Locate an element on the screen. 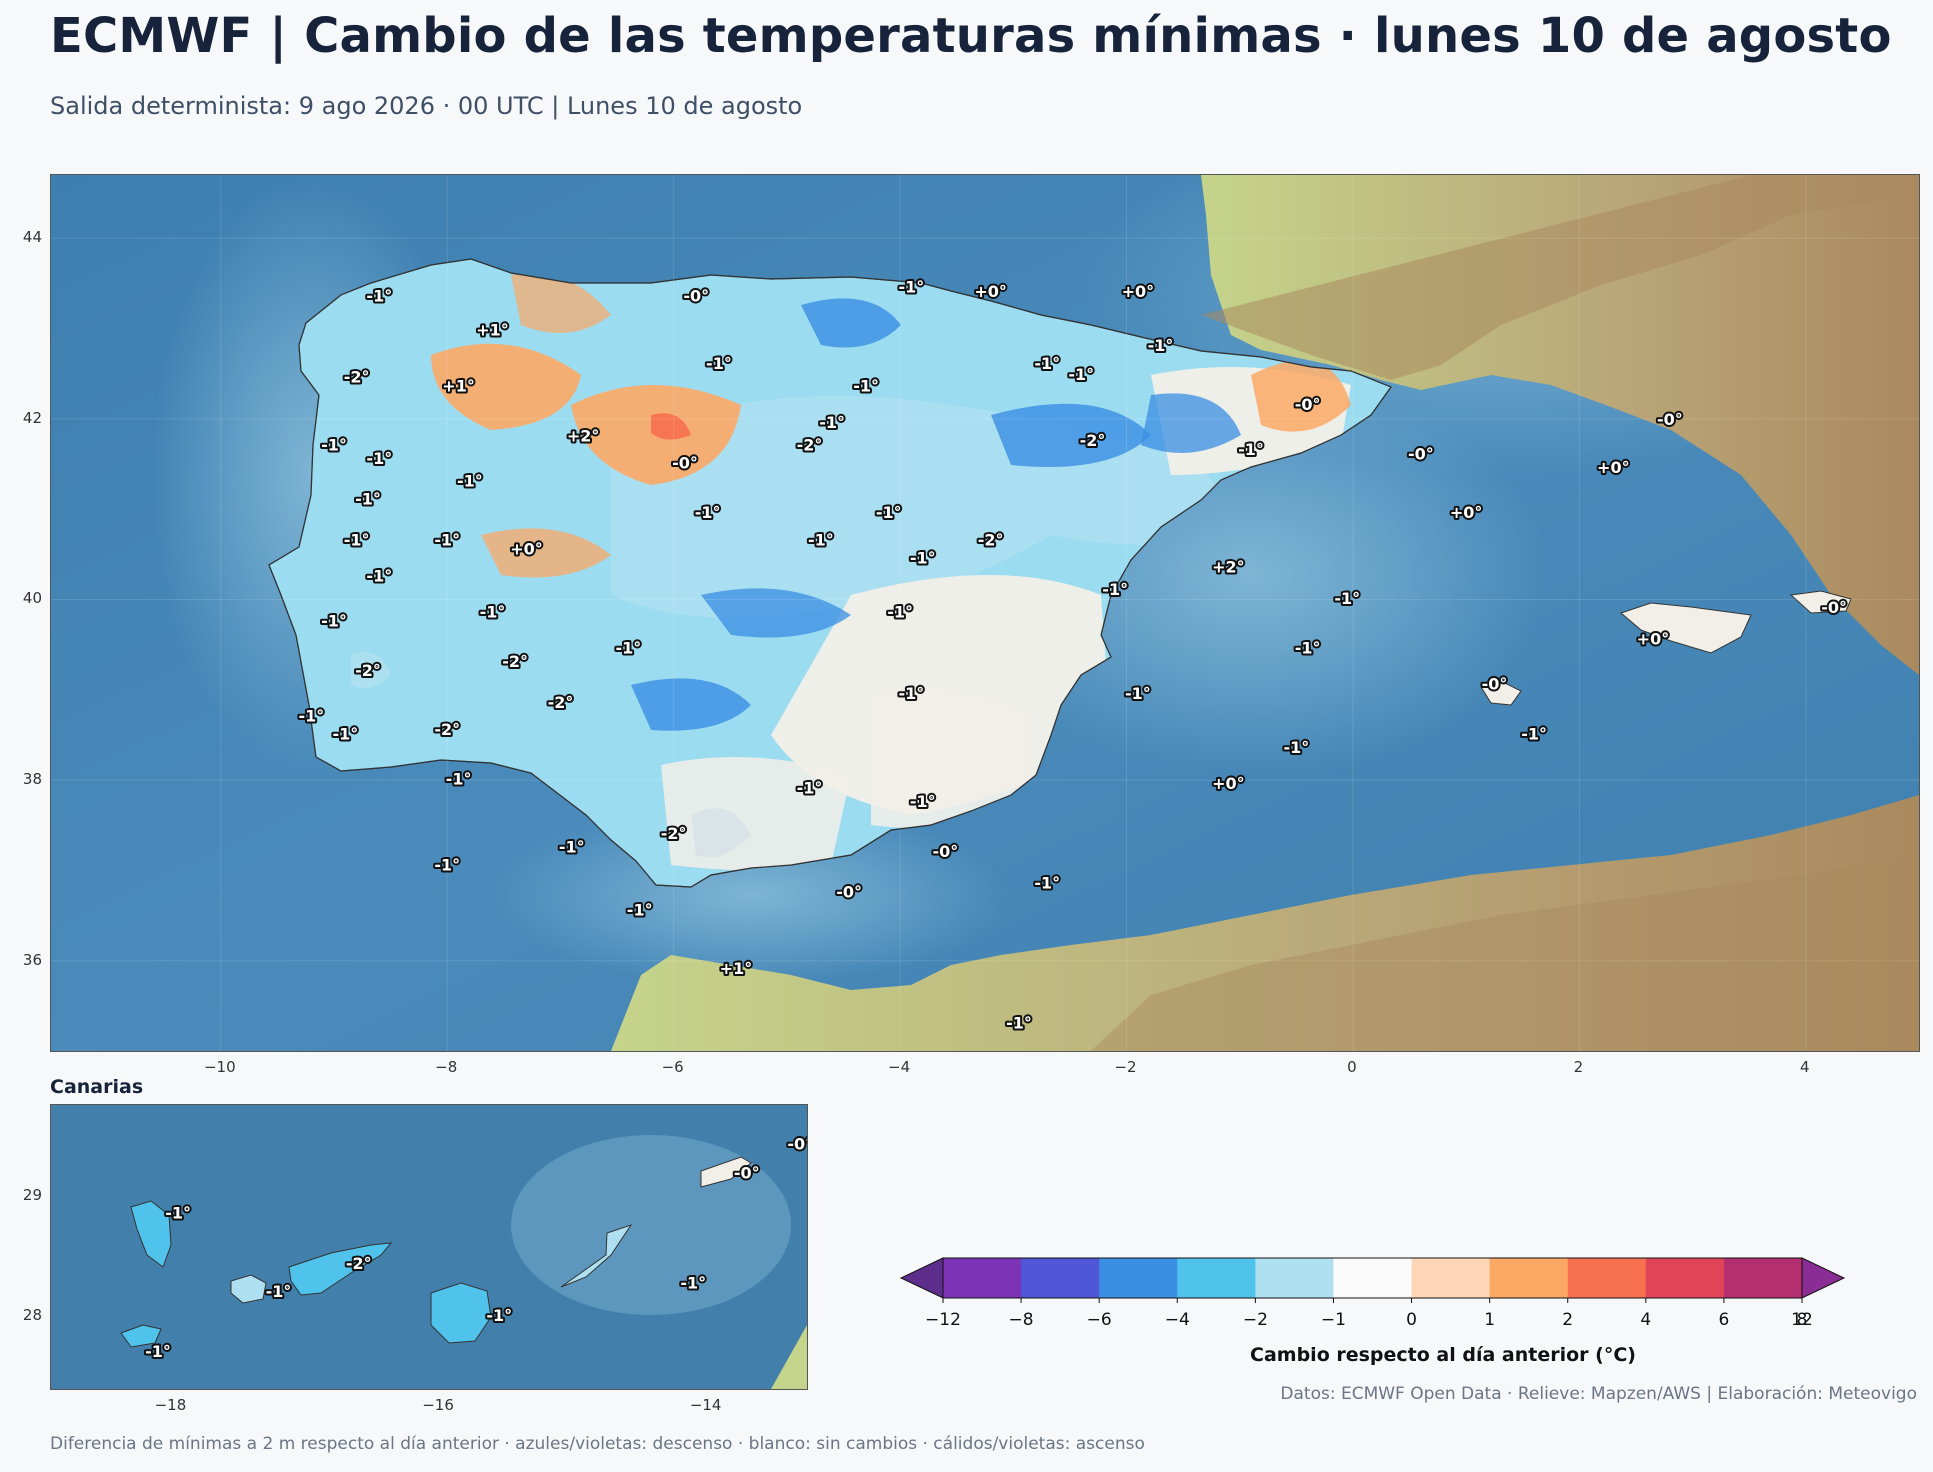 The image size is (1933, 1472). tenerife-island is located at coordinates (340, 1269).